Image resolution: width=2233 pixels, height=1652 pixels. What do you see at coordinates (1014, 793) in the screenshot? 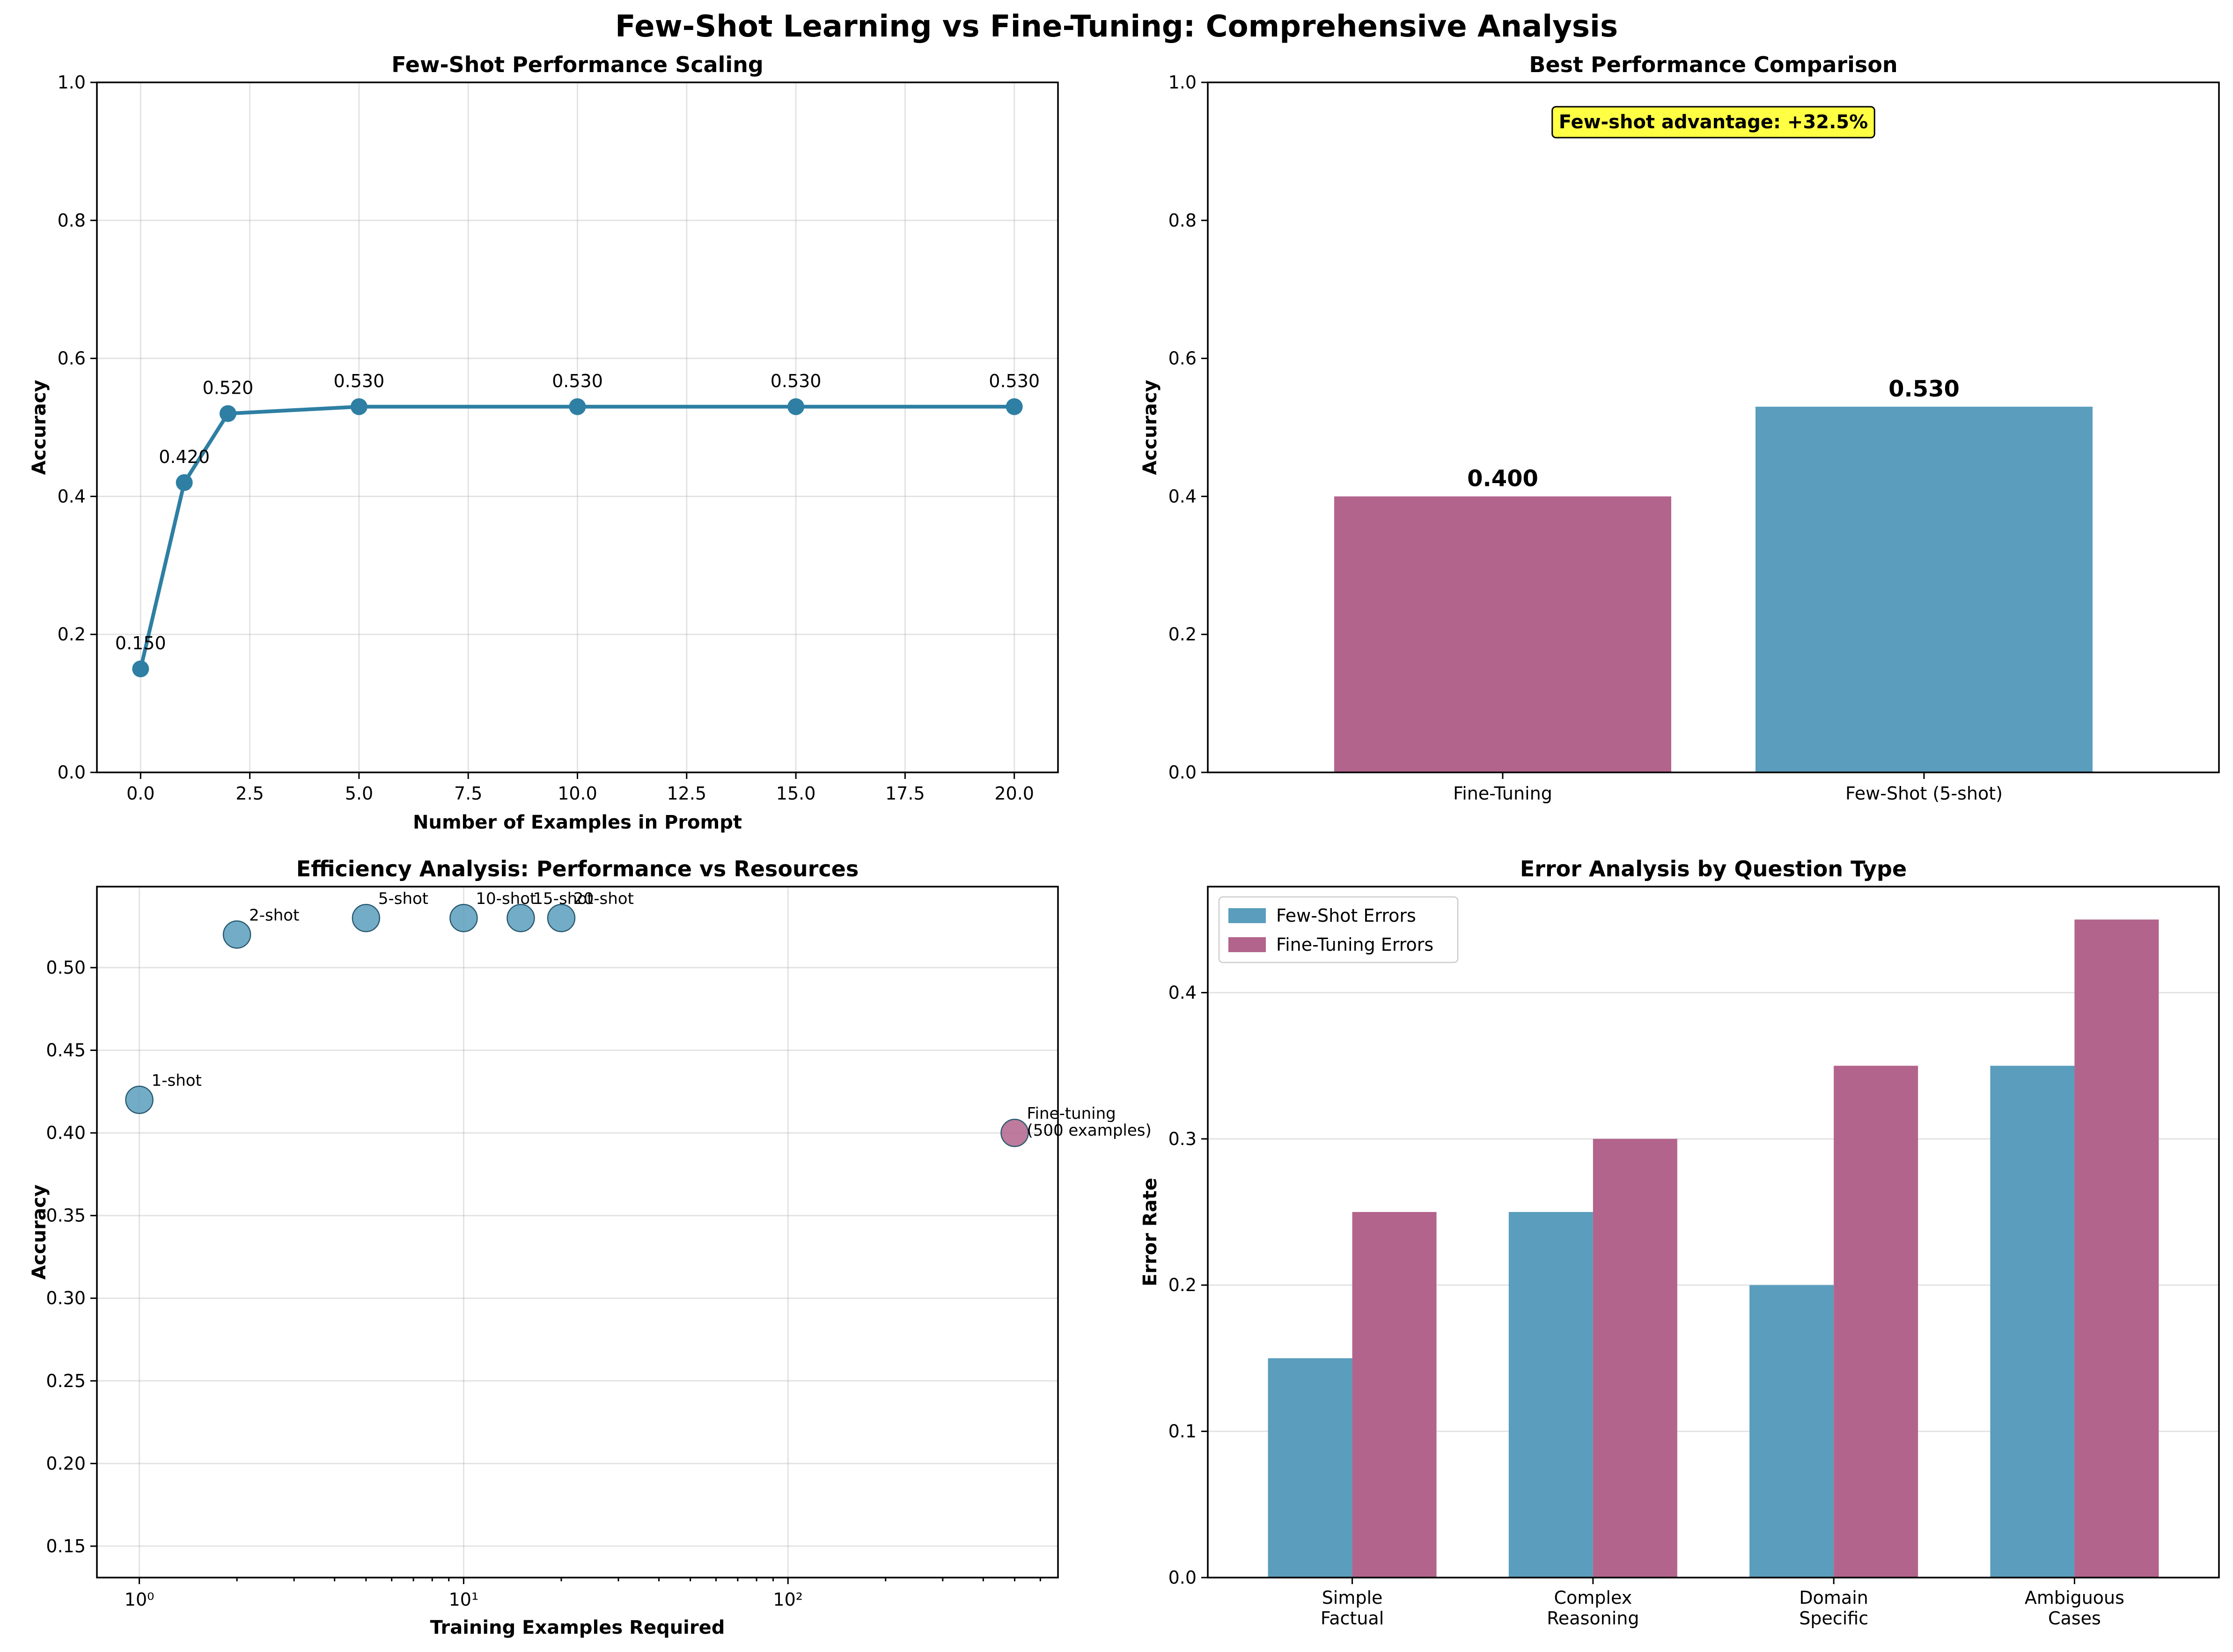
I see `x-tick-label: 20.0` at bounding box center [1014, 793].